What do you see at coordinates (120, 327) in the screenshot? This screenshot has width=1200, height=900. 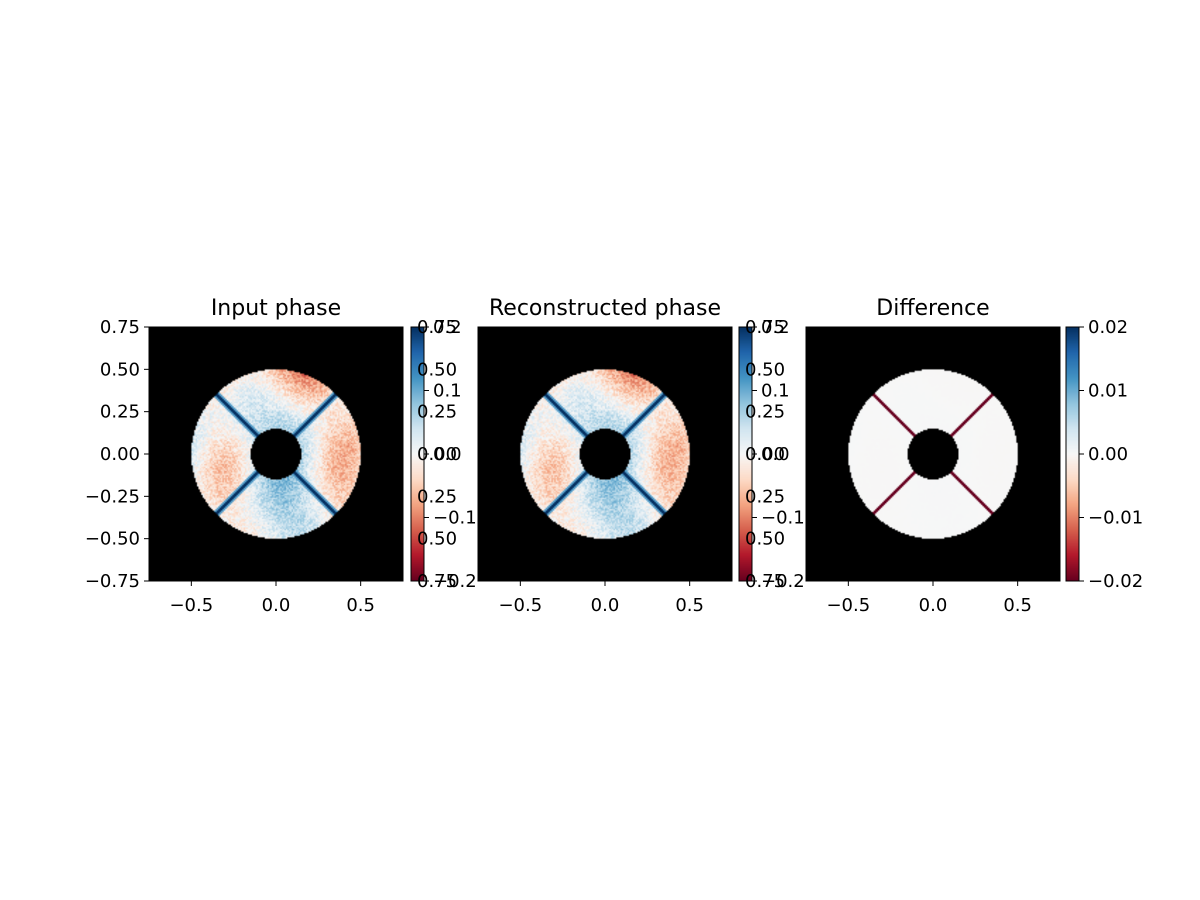 I see `y-tick-label: 0.75` at bounding box center [120, 327].